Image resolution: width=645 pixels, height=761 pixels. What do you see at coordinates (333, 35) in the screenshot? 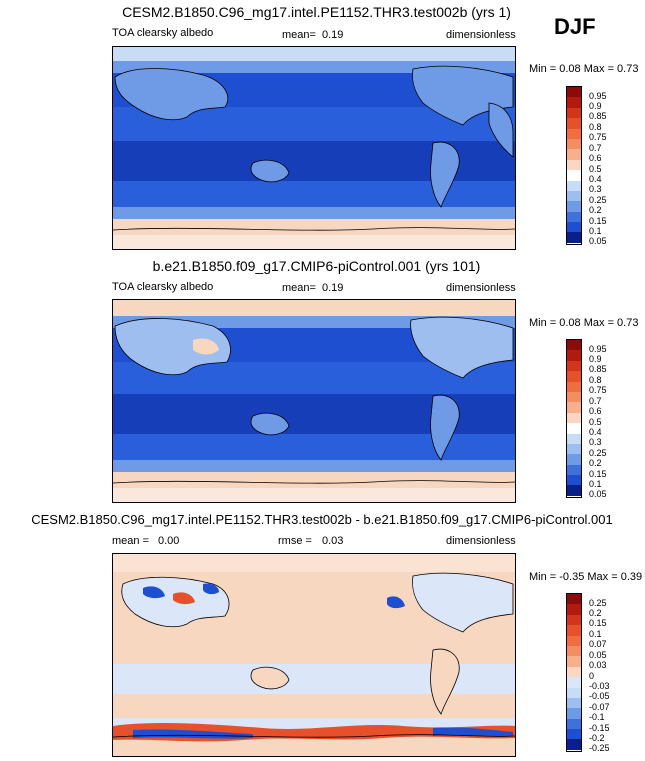
I see `panel-1-mean-value: 0.19` at bounding box center [333, 35].